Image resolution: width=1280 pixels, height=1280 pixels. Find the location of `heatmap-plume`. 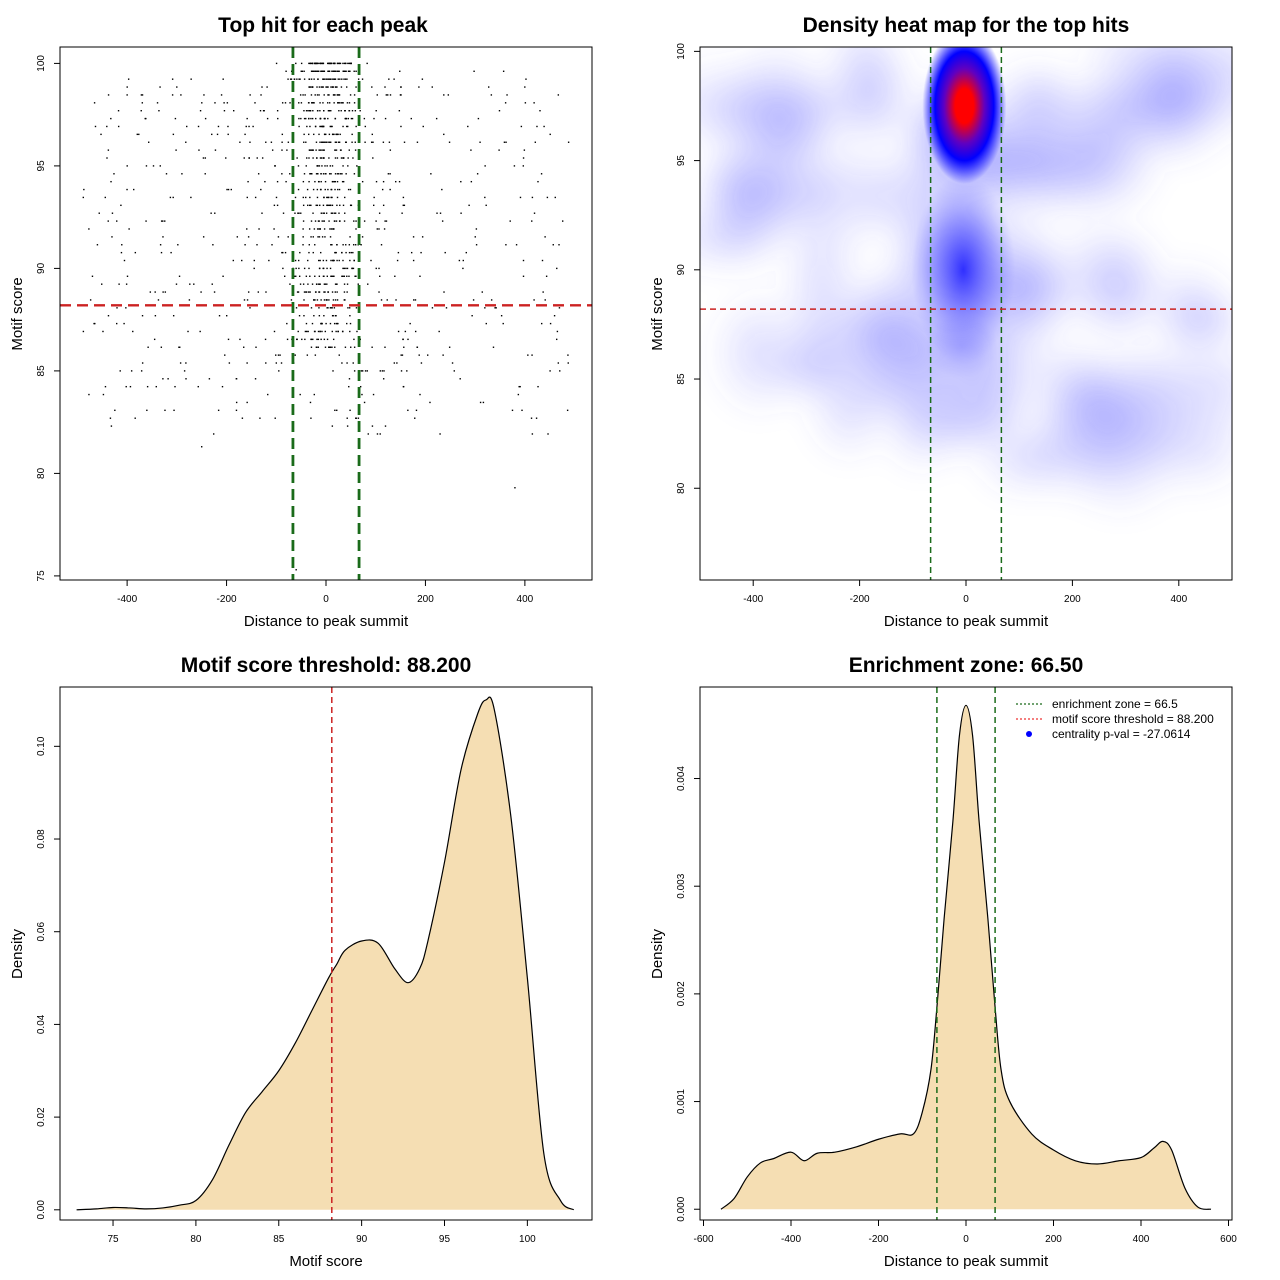

heatmap-plume is located at coordinates (963, 269).